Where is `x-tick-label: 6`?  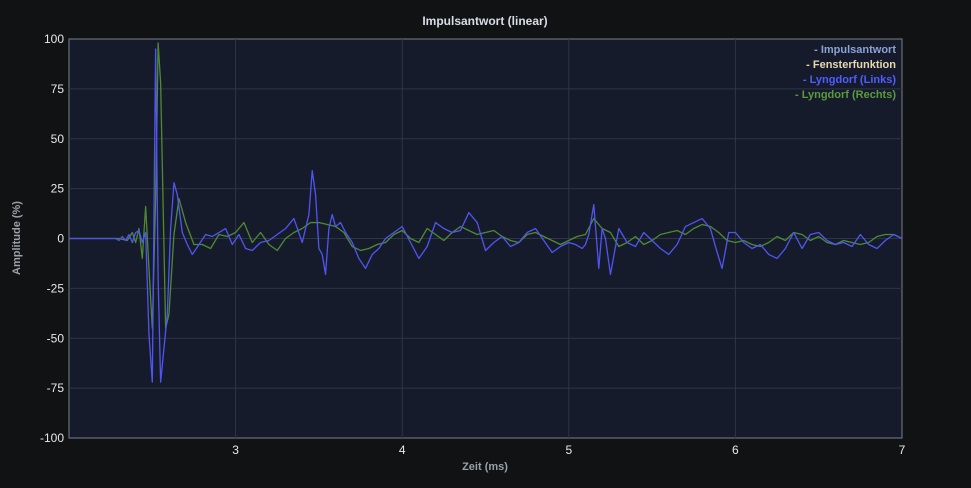 x-tick-label: 6 is located at coordinates (735, 450).